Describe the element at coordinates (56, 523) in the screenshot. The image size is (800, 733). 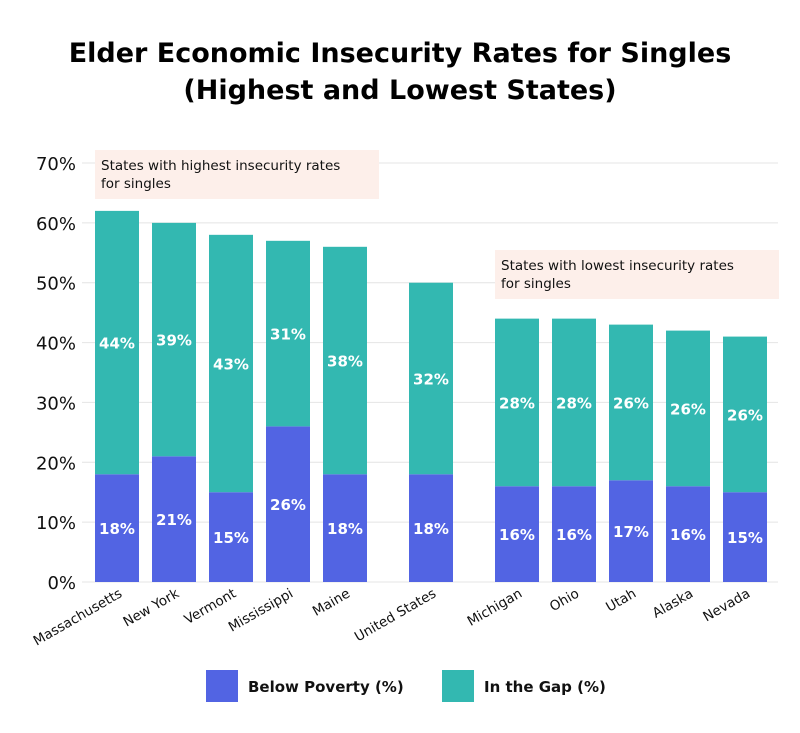
I see `y-tick-label: 10%` at that location.